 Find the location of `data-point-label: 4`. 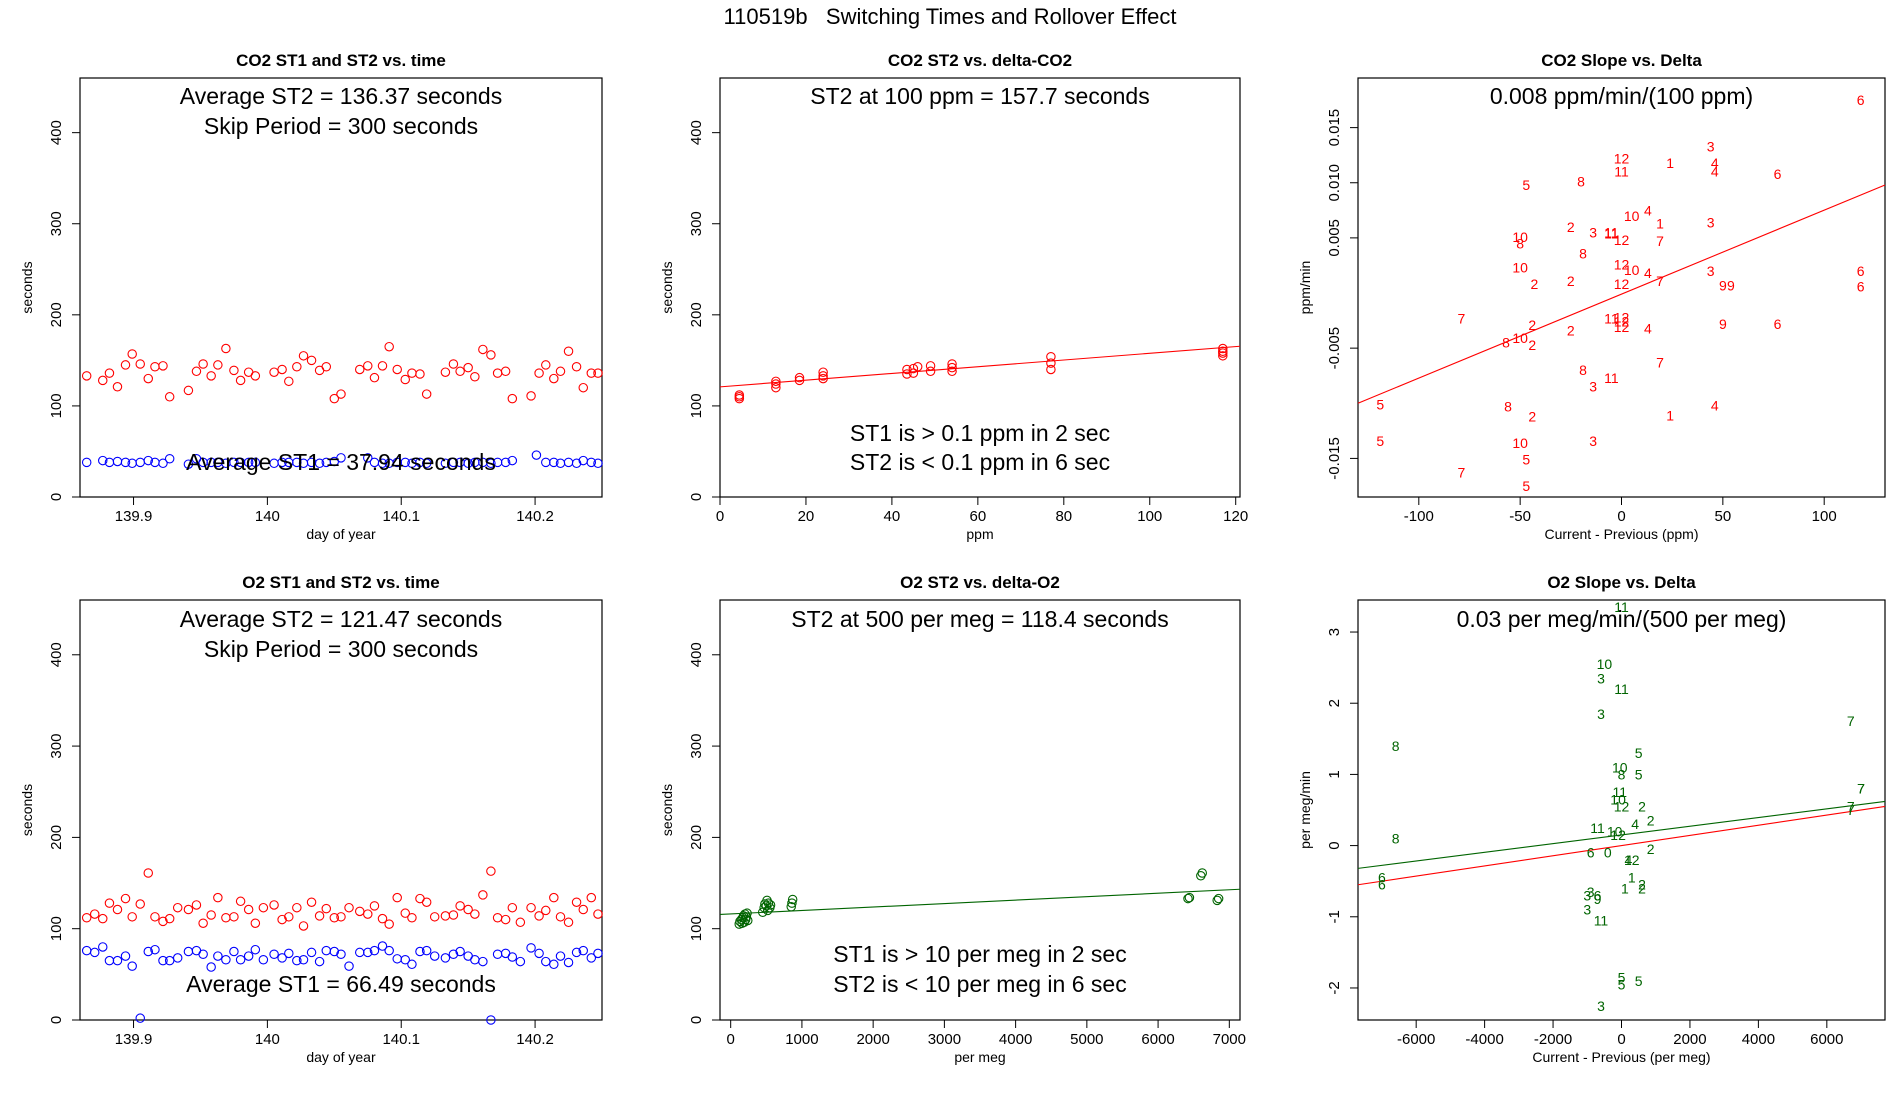

data-point-label: 4 is located at coordinates (1648, 273).